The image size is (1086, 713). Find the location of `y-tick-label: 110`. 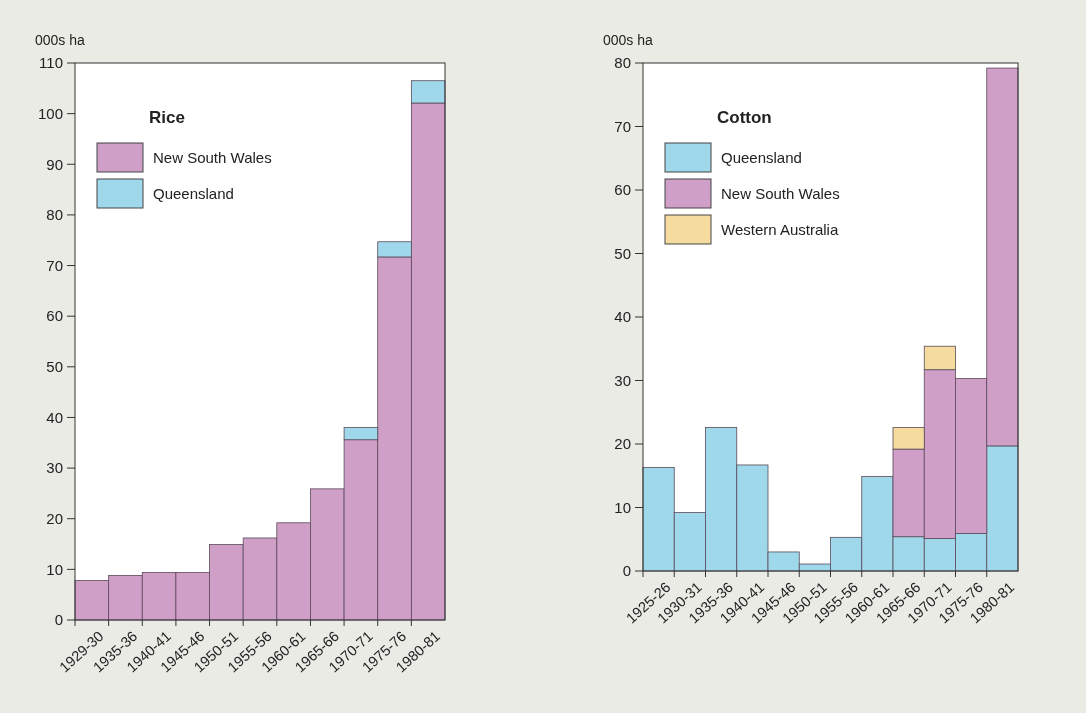

y-tick-label: 110 is located at coordinates (51, 63).